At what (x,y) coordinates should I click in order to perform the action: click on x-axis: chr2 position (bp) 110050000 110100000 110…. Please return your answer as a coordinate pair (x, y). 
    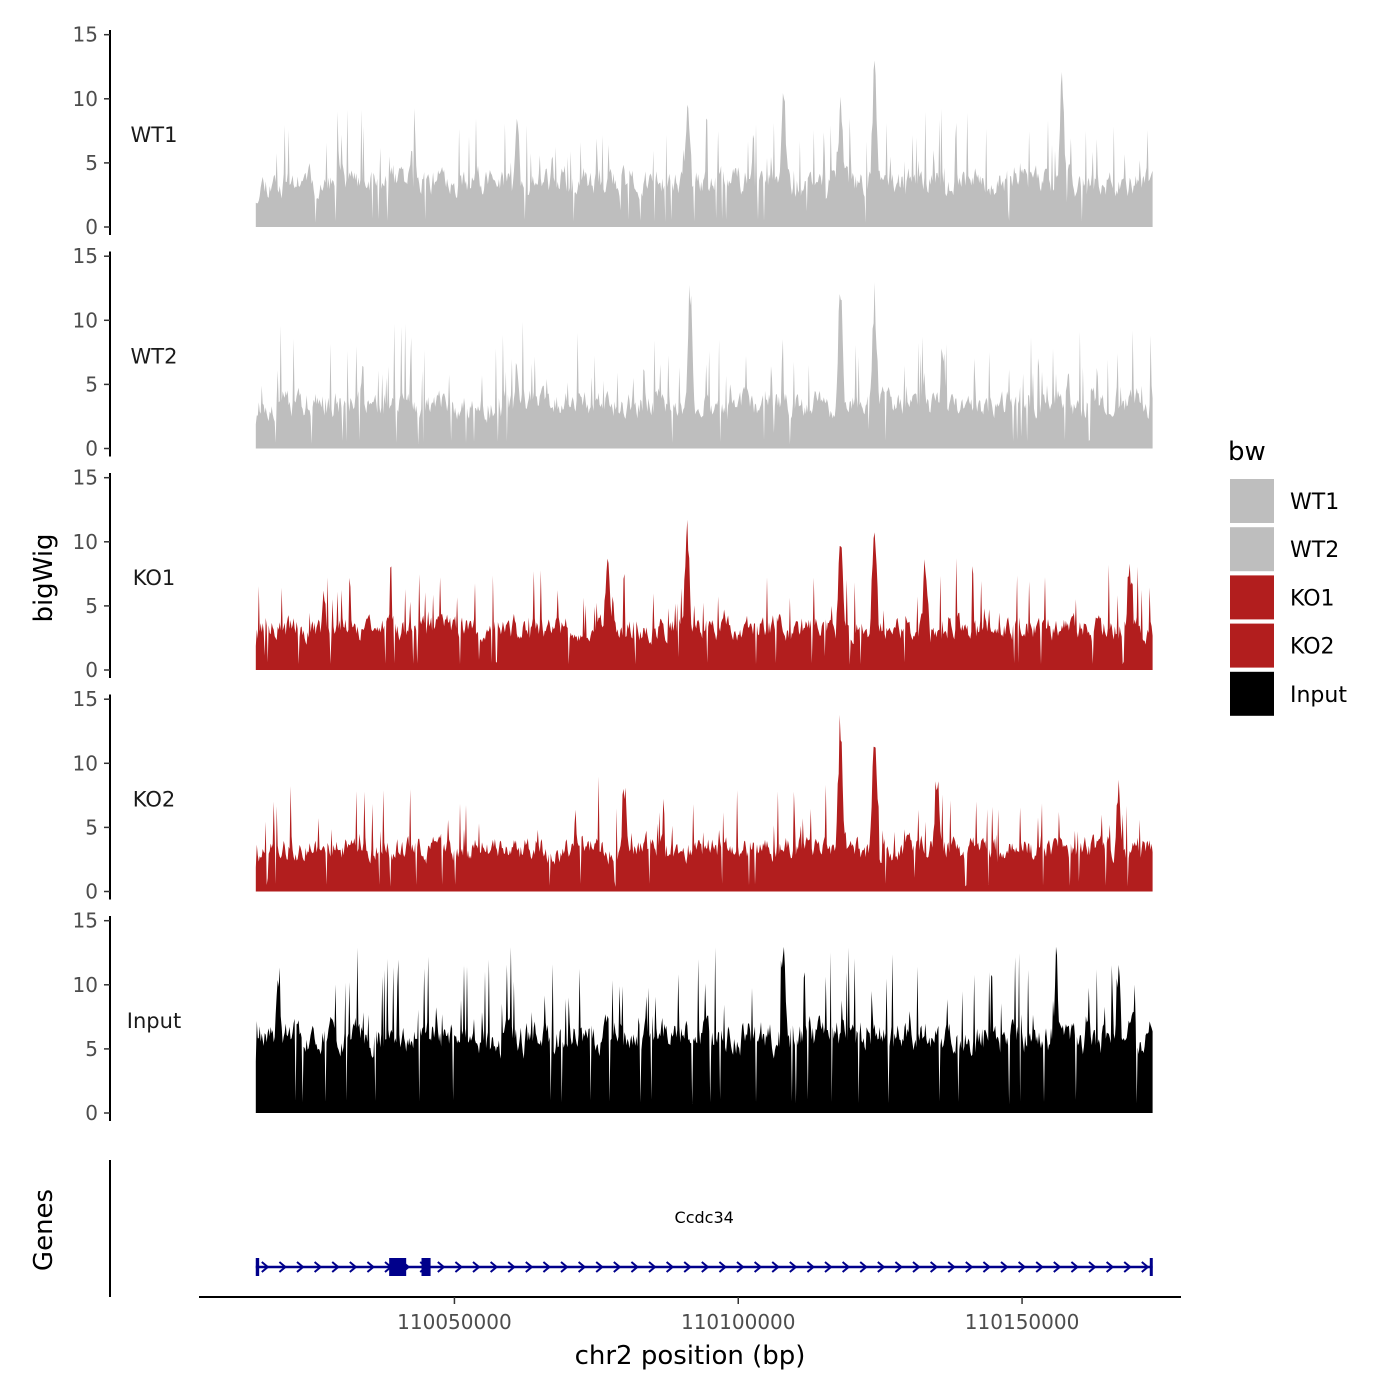
    Looking at the image, I should click on (690, 1333).